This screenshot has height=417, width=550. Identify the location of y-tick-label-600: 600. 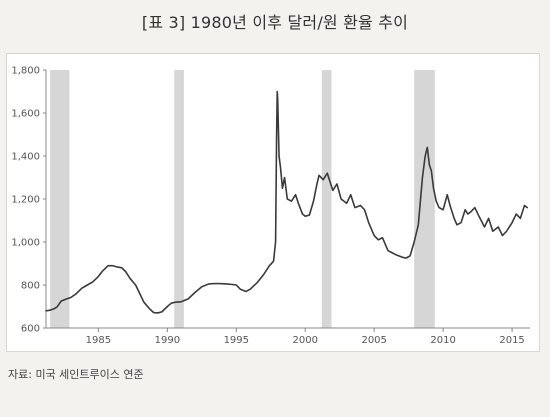
(30, 329).